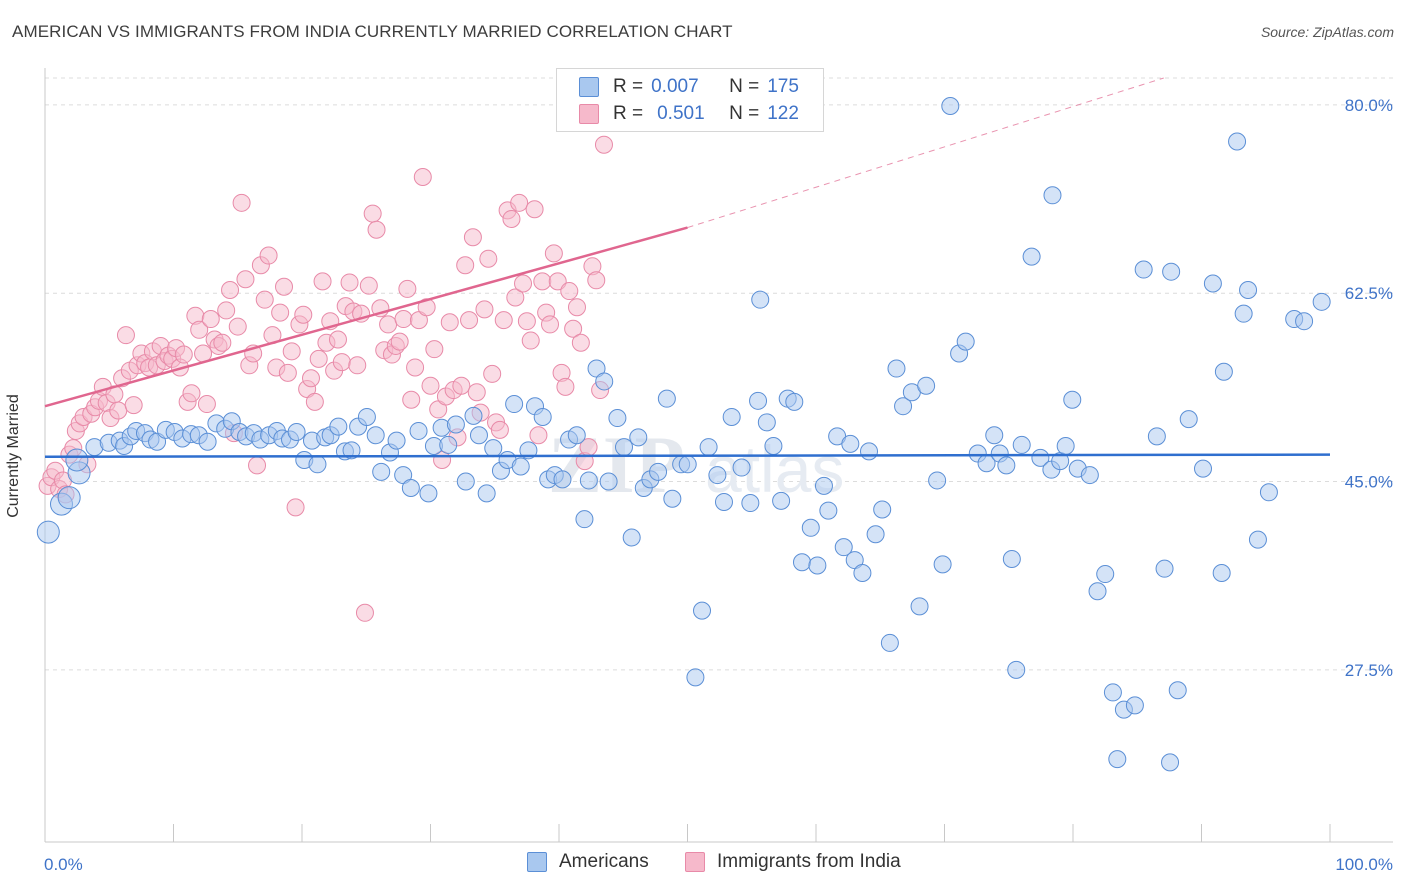 The image size is (1406, 892). I want to click on americans-swatch, so click(537, 862).